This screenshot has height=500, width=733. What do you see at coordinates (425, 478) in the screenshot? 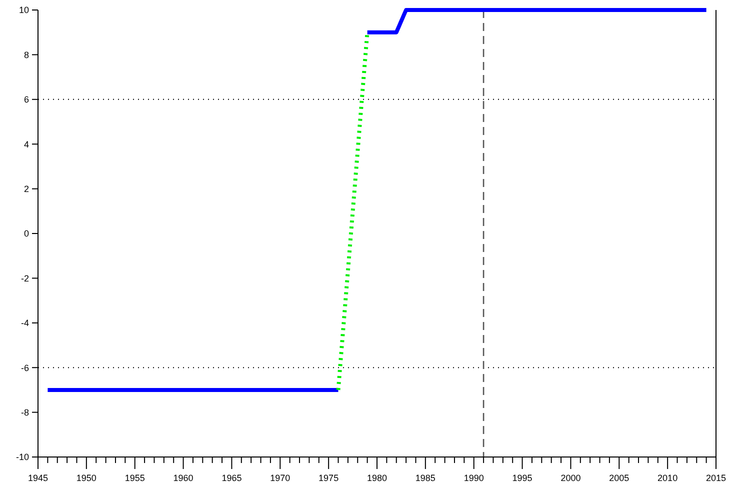
I see `x-tick-label: 1985` at bounding box center [425, 478].